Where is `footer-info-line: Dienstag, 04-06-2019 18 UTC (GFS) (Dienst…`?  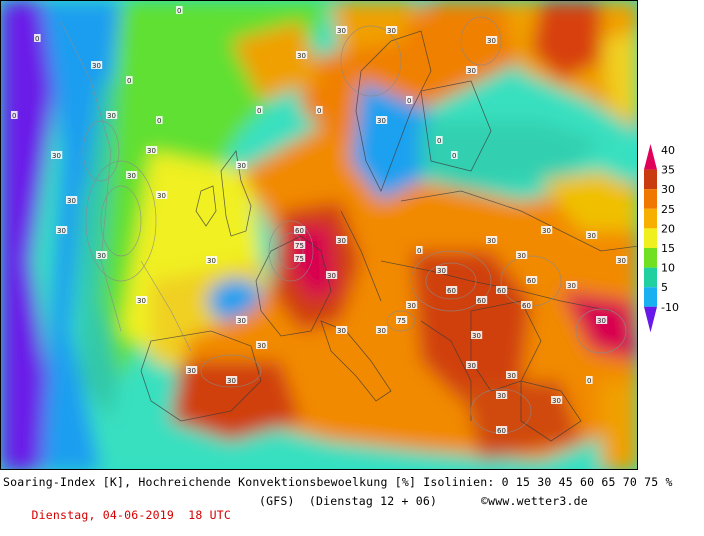 footer-info-line: Dienstag, 04-06-2019 18 UTC (GFS) (Dienst… is located at coordinates (295, 515).